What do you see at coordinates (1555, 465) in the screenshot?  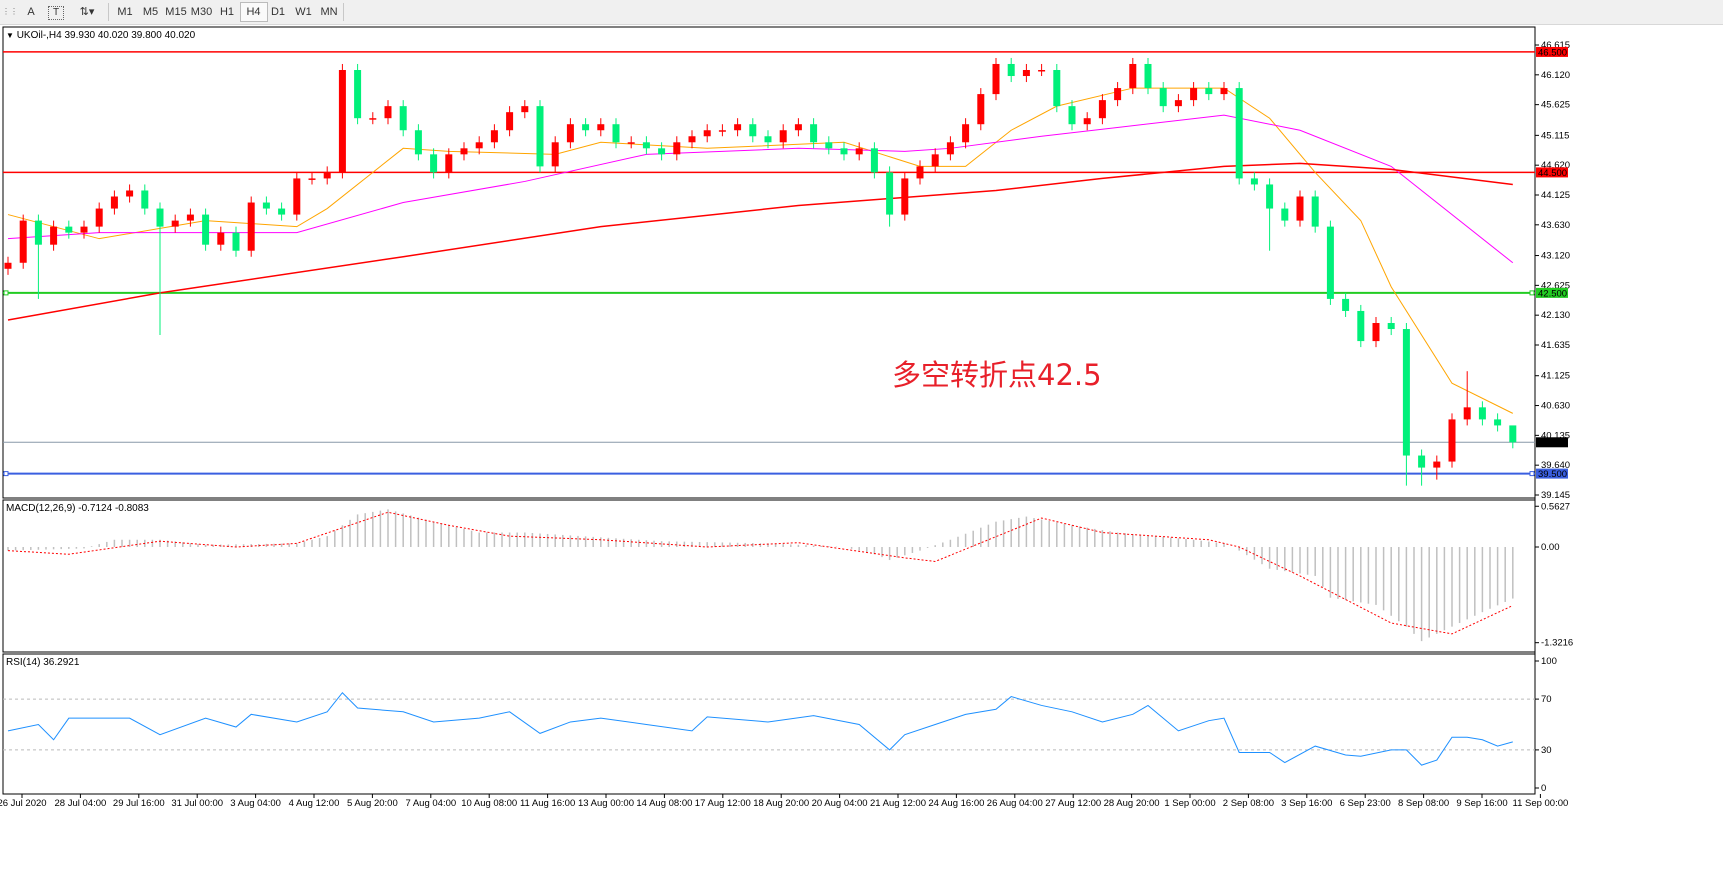 I see `price-tick-label: 39.640` at bounding box center [1555, 465].